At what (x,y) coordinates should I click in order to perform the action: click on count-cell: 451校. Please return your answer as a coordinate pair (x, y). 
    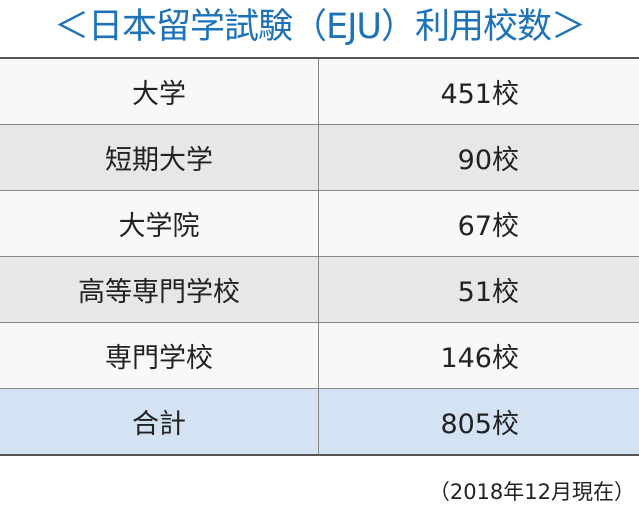
    Looking at the image, I should click on (478, 91).